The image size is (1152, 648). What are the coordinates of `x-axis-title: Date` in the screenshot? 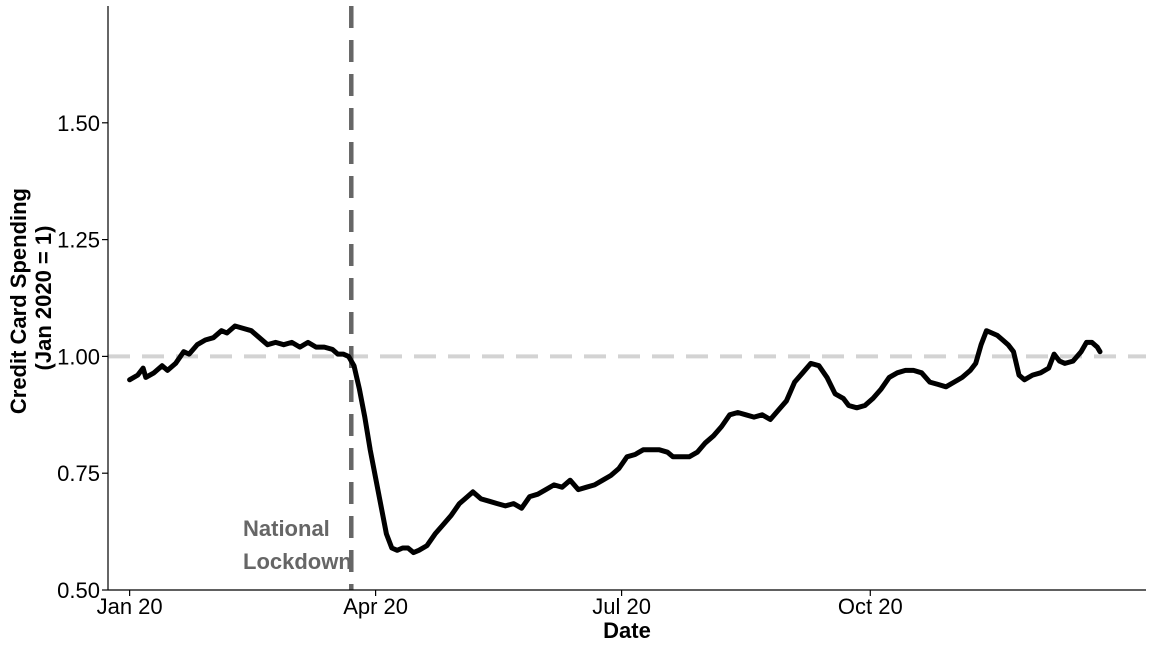 It's located at (627, 630).